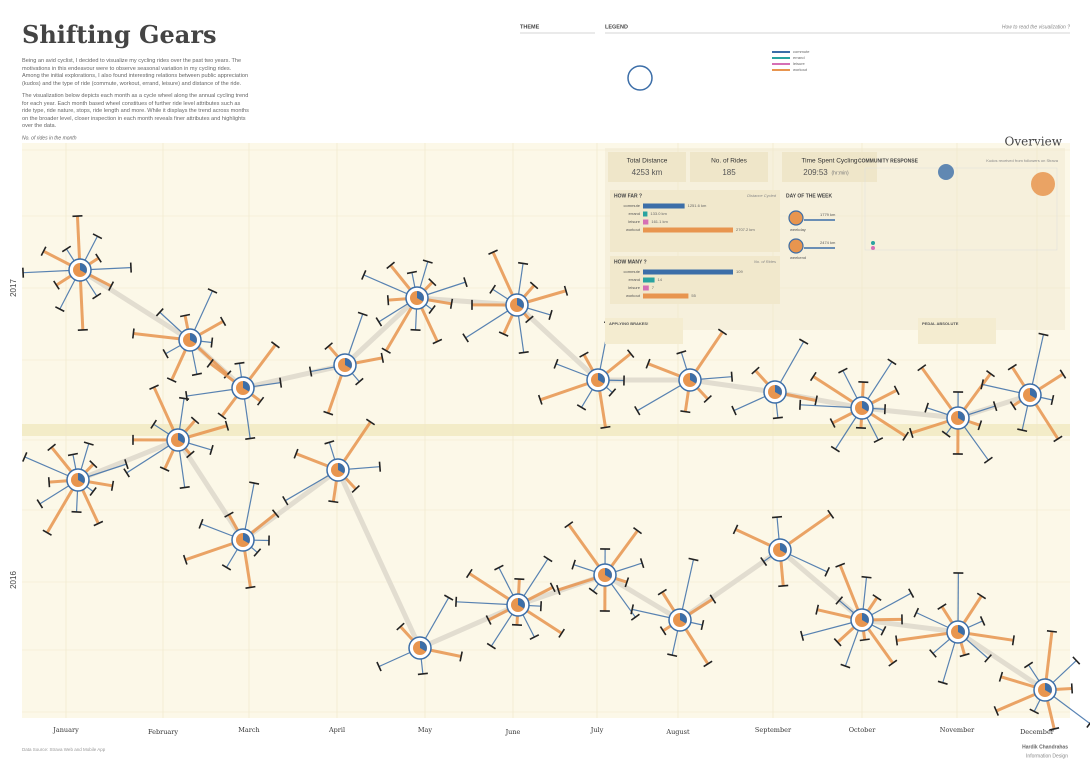 The width and height of the screenshot is (1090, 771). What do you see at coordinates (119, 34) in the screenshot?
I see `page-title: Shifting Gears` at bounding box center [119, 34].